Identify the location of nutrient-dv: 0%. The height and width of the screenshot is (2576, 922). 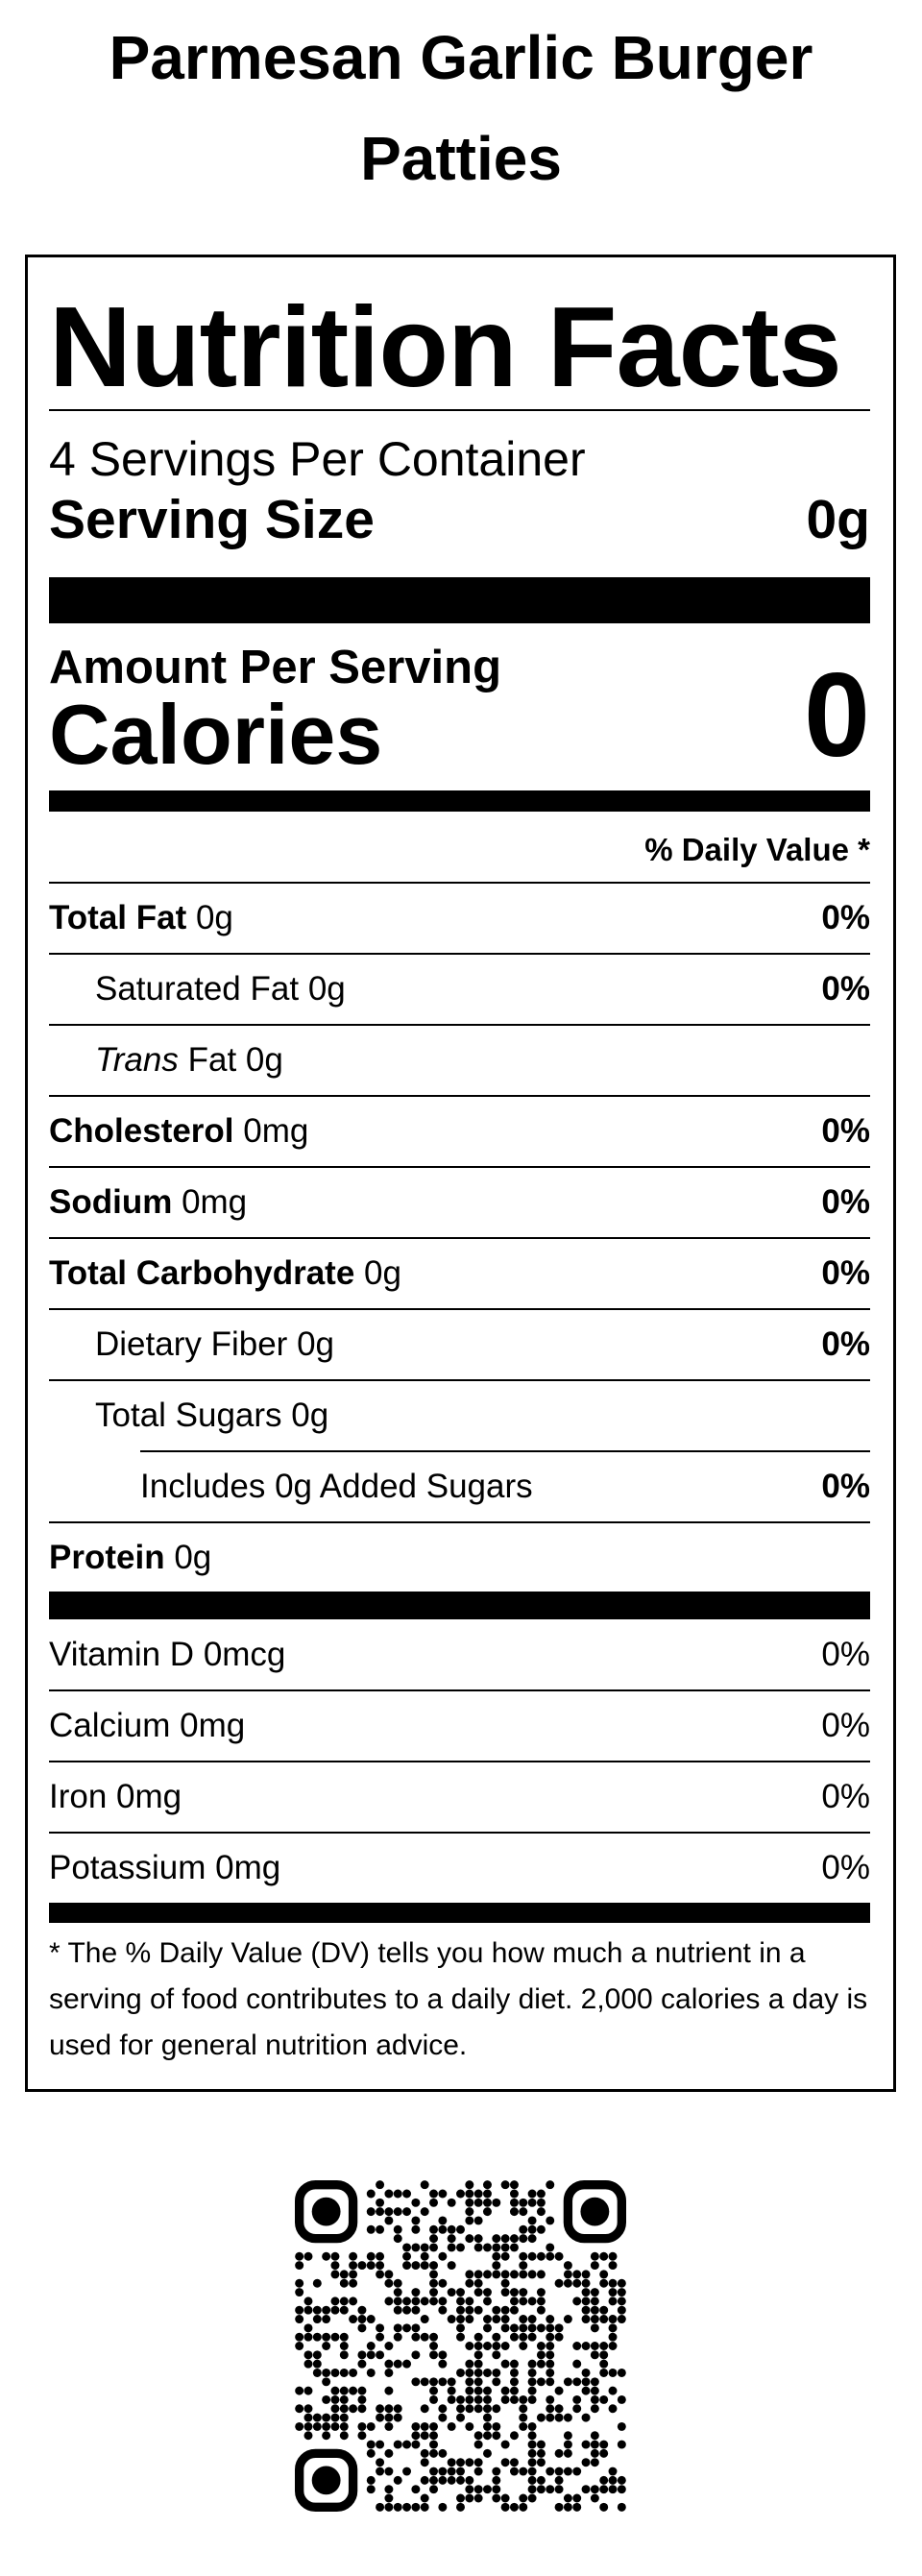
(845, 989).